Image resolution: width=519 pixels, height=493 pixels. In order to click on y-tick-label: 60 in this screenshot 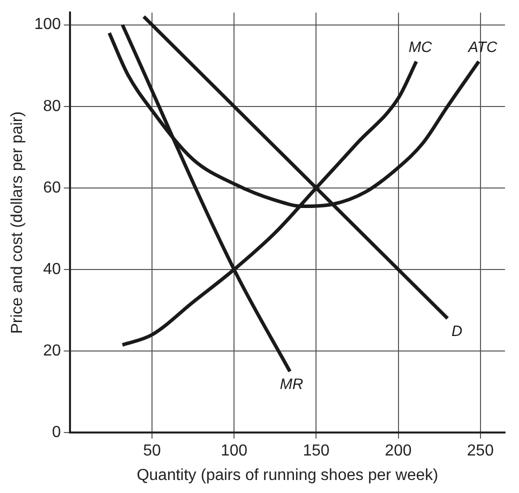, I will do `click(52, 187)`.